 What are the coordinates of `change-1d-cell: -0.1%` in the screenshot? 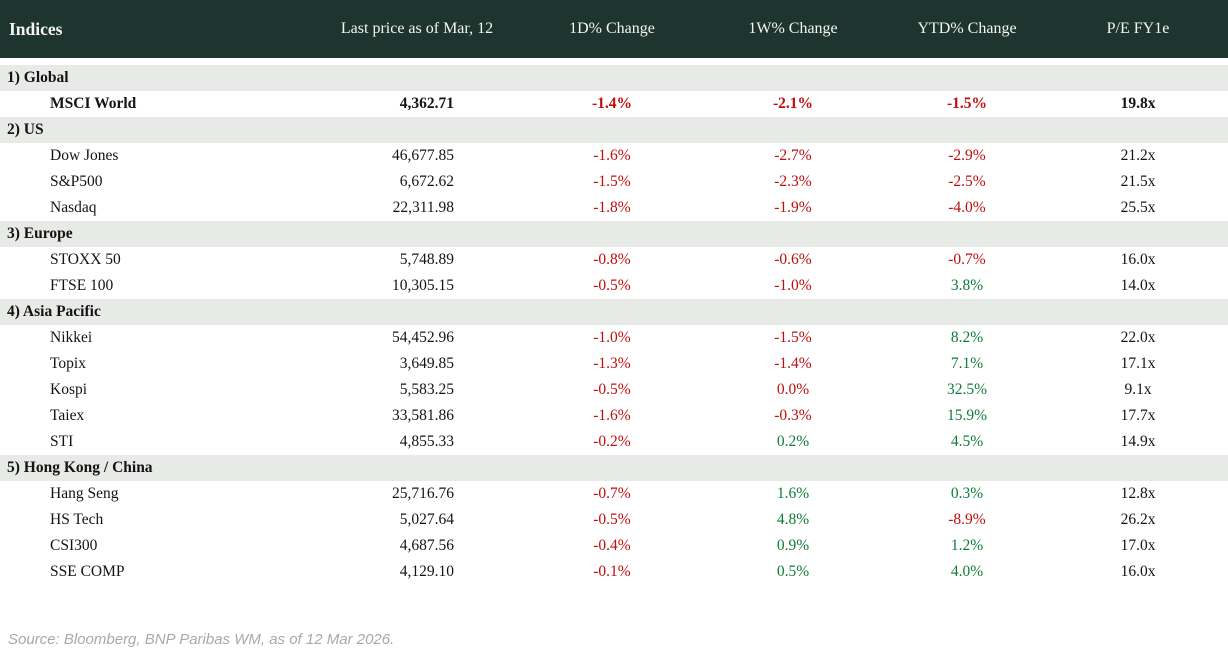 It's located at (612, 571).